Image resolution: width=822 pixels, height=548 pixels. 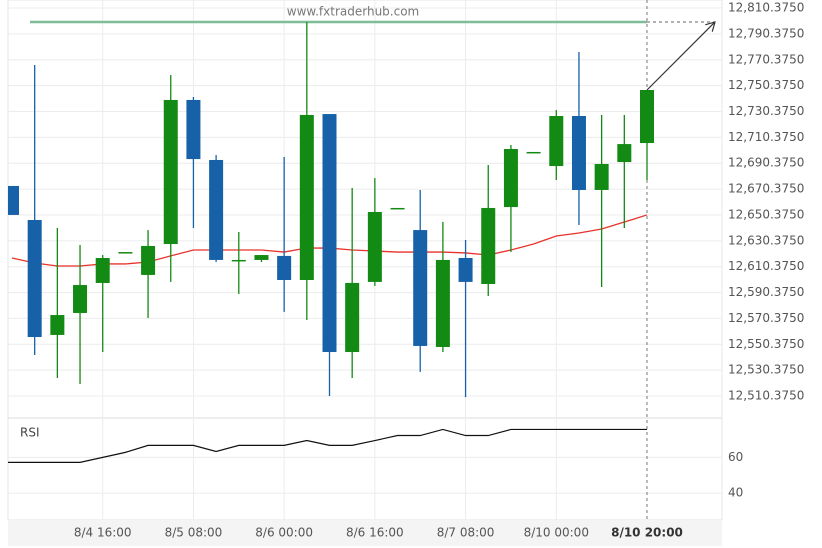 I want to click on y-tick-label: 12,710.3750, so click(x=766, y=137).